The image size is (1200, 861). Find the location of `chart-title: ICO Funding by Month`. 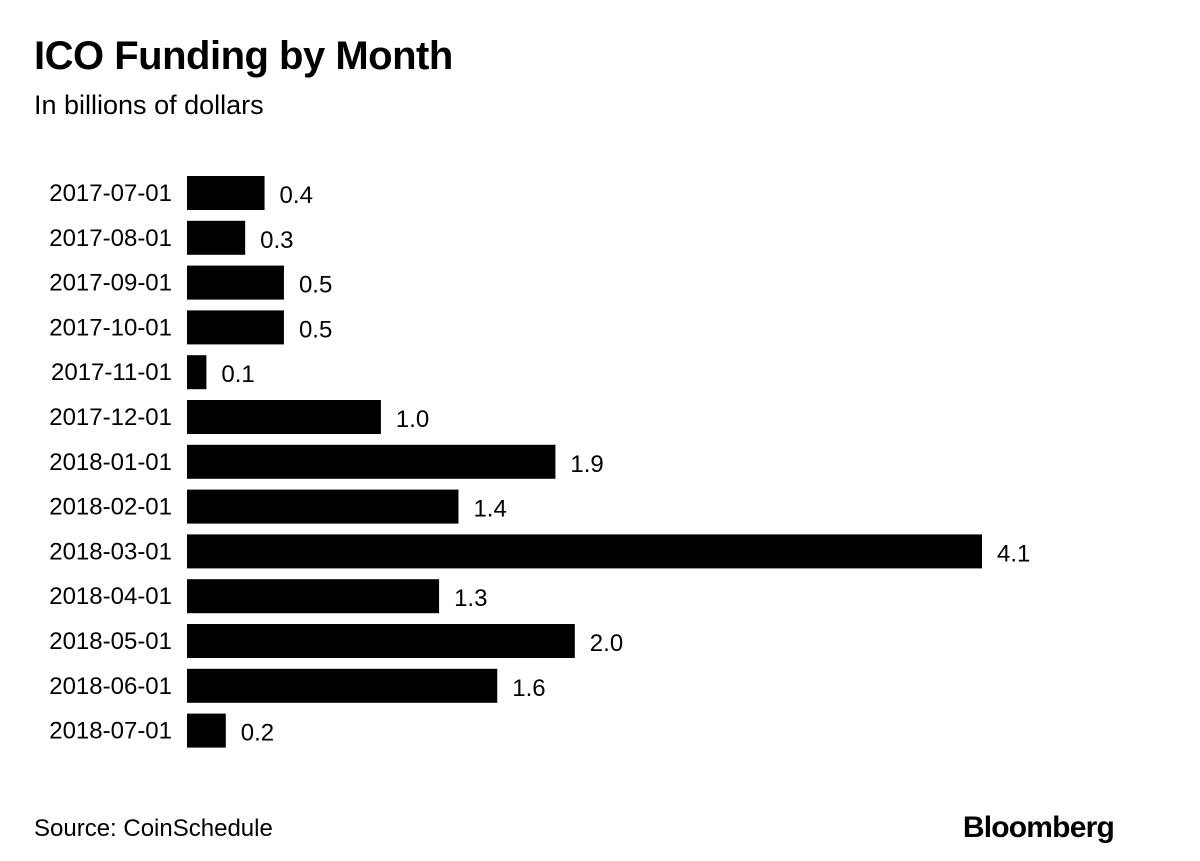

chart-title: ICO Funding by Month is located at coordinates (243, 56).